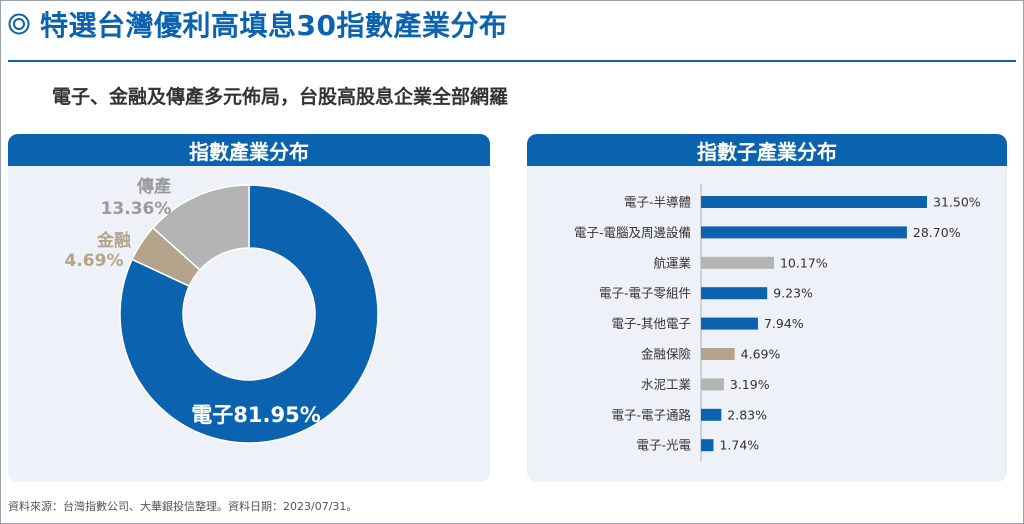  What do you see at coordinates (937, 232) in the screenshot?
I see `bar-value-label: 28.70%` at bounding box center [937, 232].